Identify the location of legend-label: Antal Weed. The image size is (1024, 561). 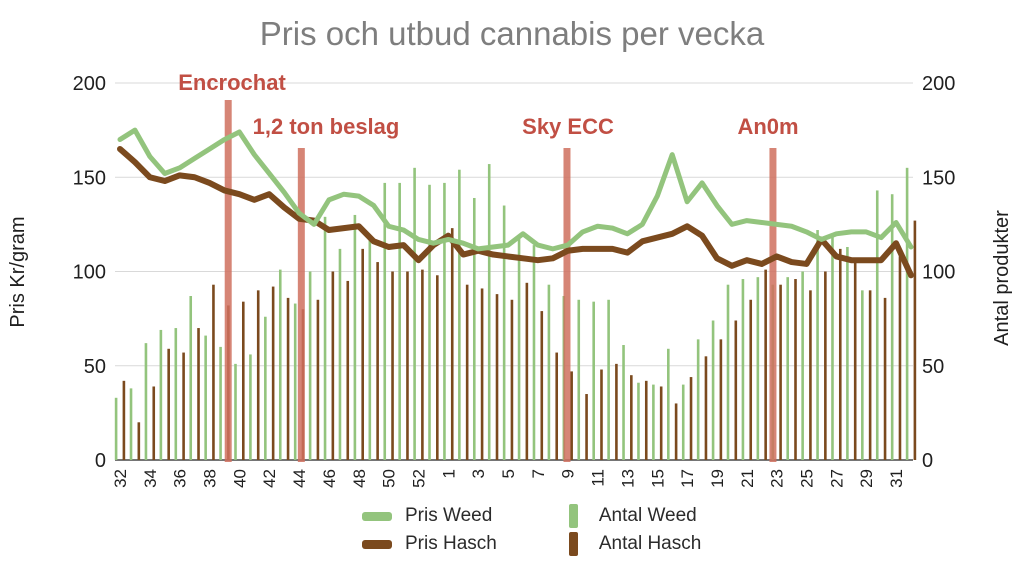
(647, 515).